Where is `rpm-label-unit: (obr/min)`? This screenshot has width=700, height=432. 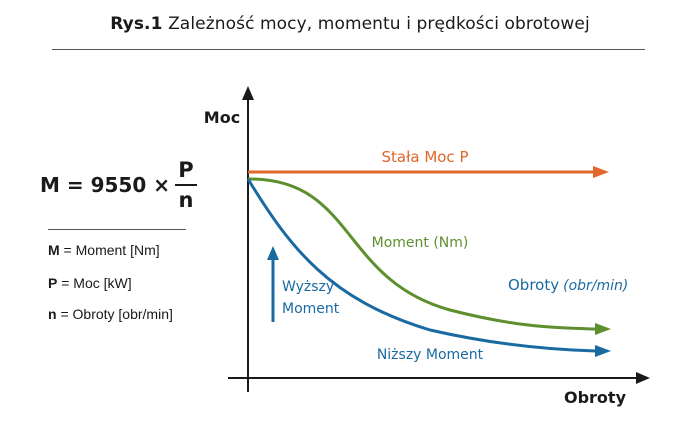 rpm-label-unit: (obr/min) is located at coordinates (595, 286).